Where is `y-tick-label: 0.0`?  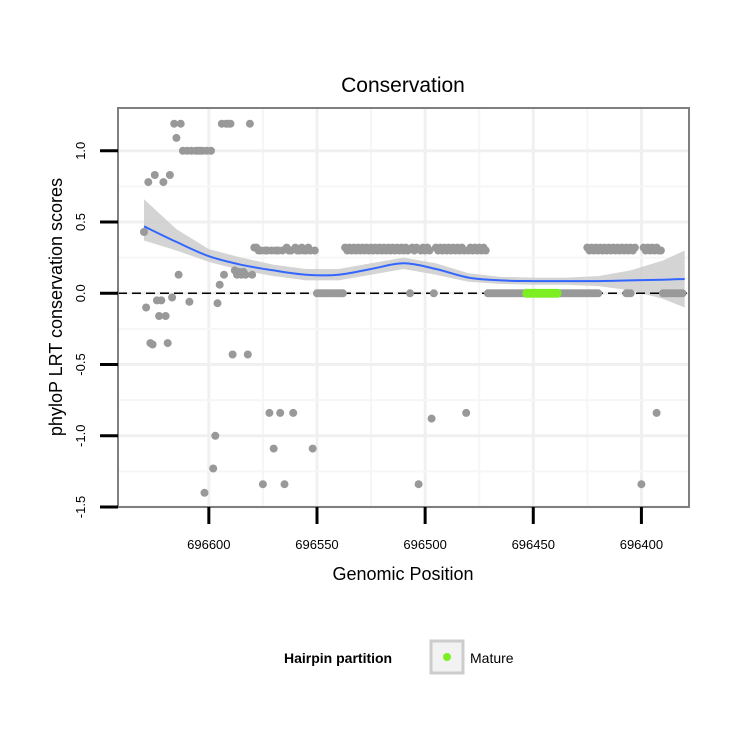 y-tick-label: 0.0 is located at coordinates (80, 293).